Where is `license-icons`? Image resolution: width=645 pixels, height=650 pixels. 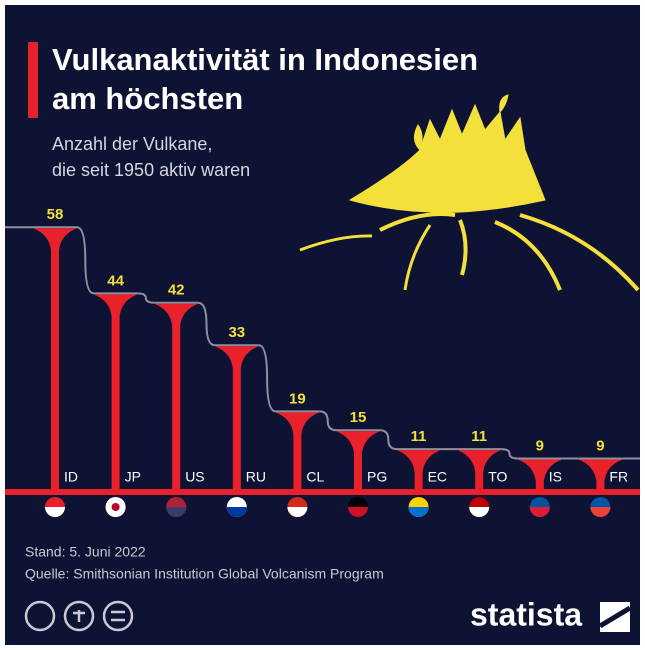 license-icons is located at coordinates (79, 616).